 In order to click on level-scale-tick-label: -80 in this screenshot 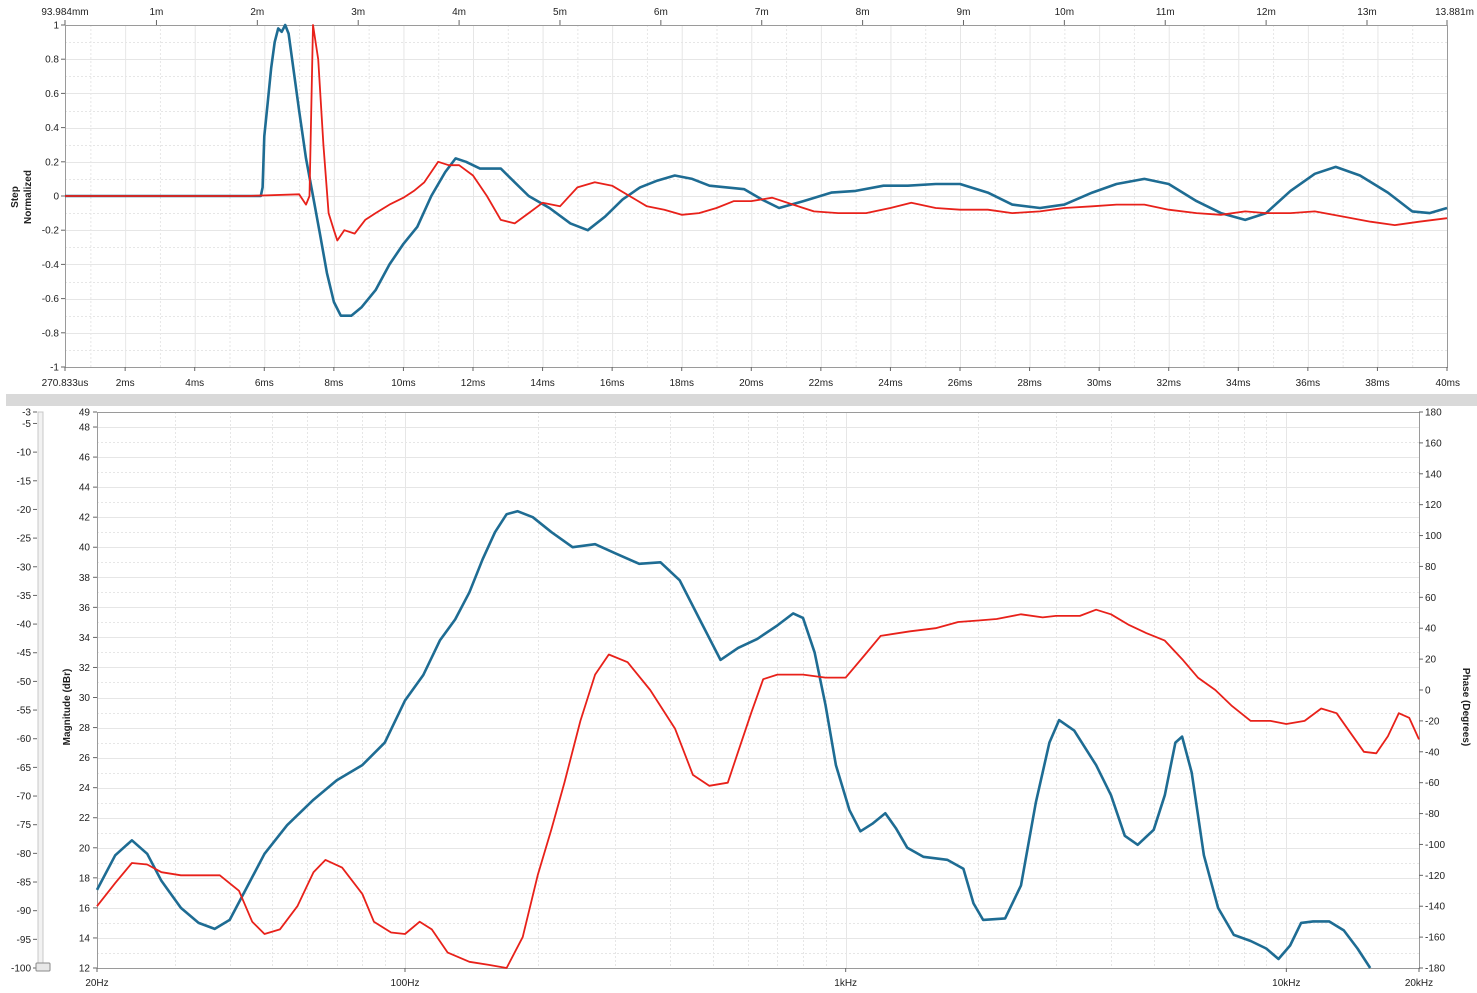, I will do `click(24, 854)`.